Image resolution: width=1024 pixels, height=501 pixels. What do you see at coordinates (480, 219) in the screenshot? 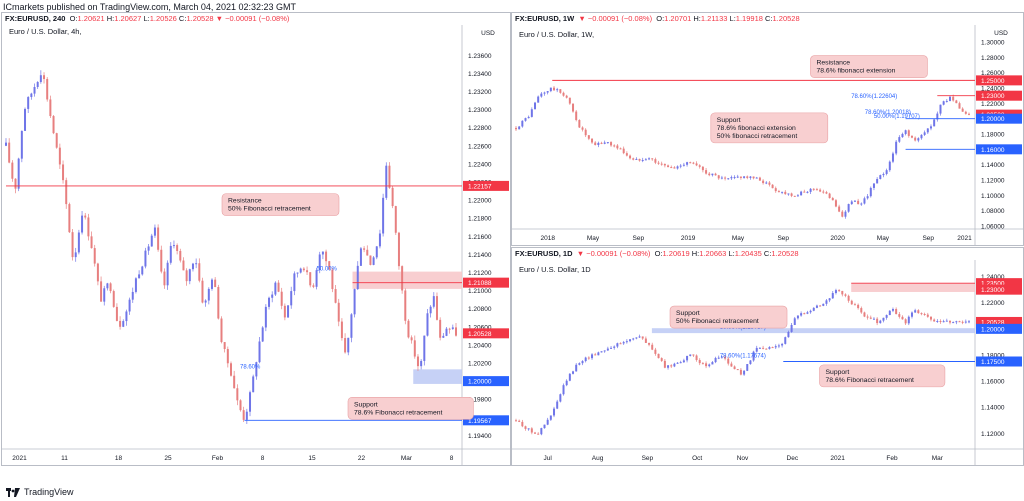
I see `price-tick-label: 1.21800` at bounding box center [480, 219].